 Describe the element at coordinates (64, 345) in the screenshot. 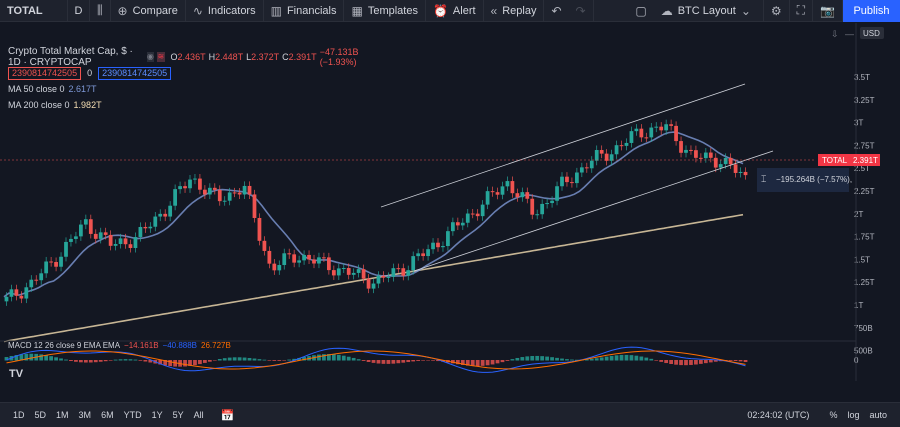

I see `macd-label: MACD 12 26 close 9 EMA EMA` at that location.